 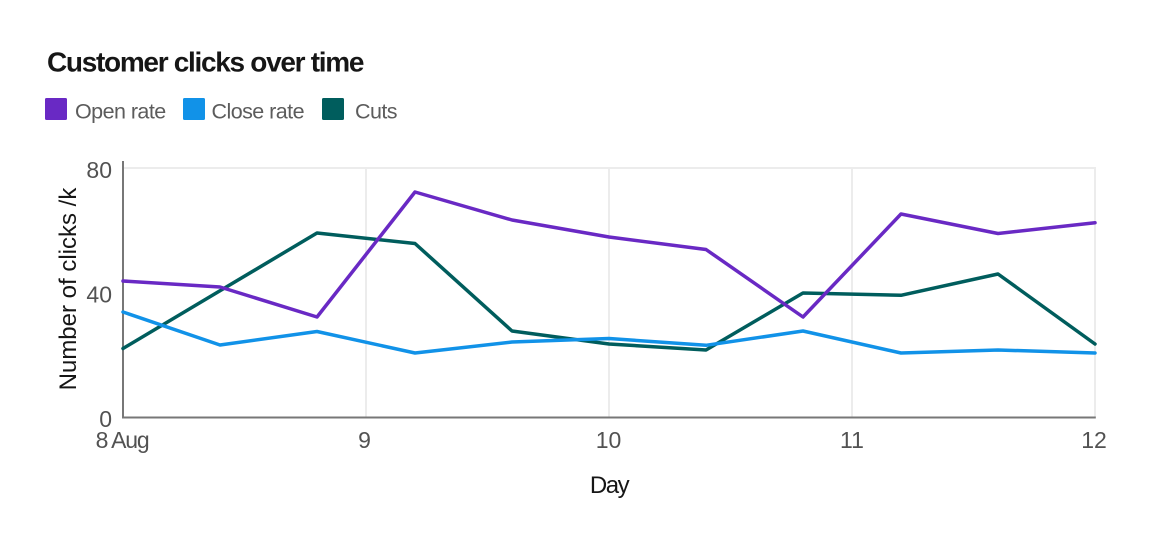 What do you see at coordinates (120, 112) in the screenshot?
I see `svg-text: Open rate` at bounding box center [120, 112].